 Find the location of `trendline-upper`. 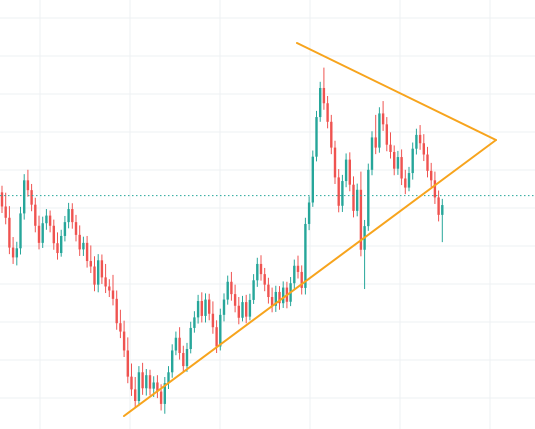

trendline-upper is located at coordinates (396, 91).